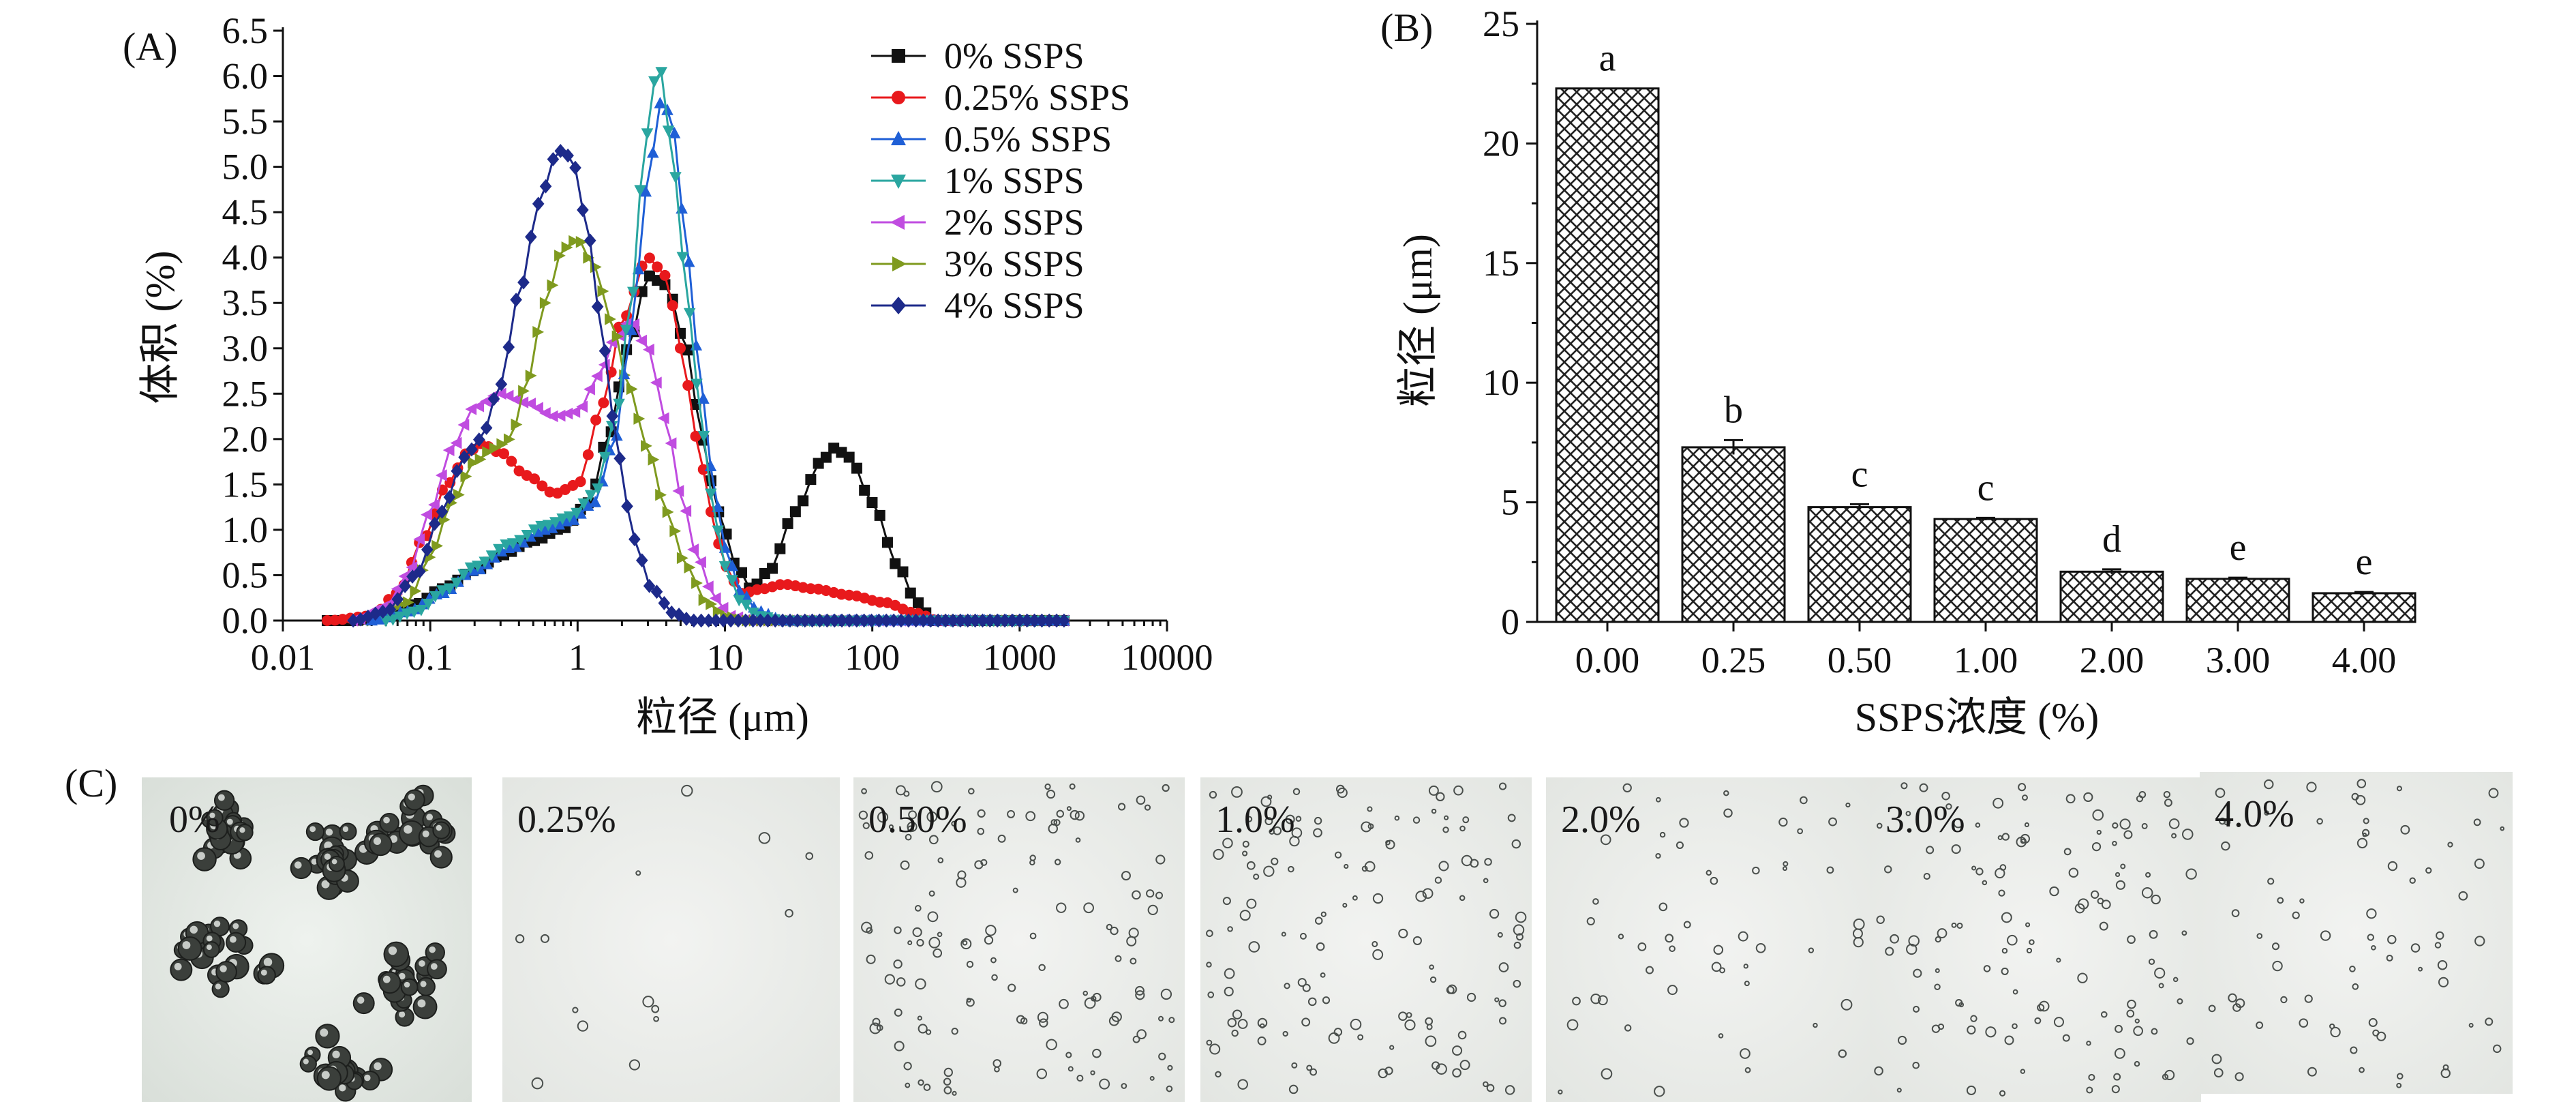  What do you see at coordinates (1014, 181) in the screenshot?
I see `legend-label: 1% SSPS` at bounding box center [1014, 181].